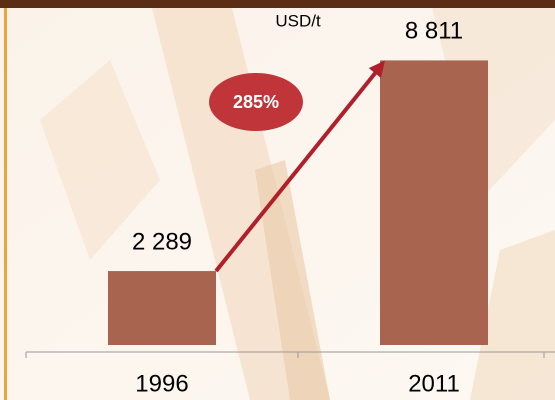  Describe the element at coordinates (434, 383) in the screenshot. I see `x-tick-label: 2011` at that location.